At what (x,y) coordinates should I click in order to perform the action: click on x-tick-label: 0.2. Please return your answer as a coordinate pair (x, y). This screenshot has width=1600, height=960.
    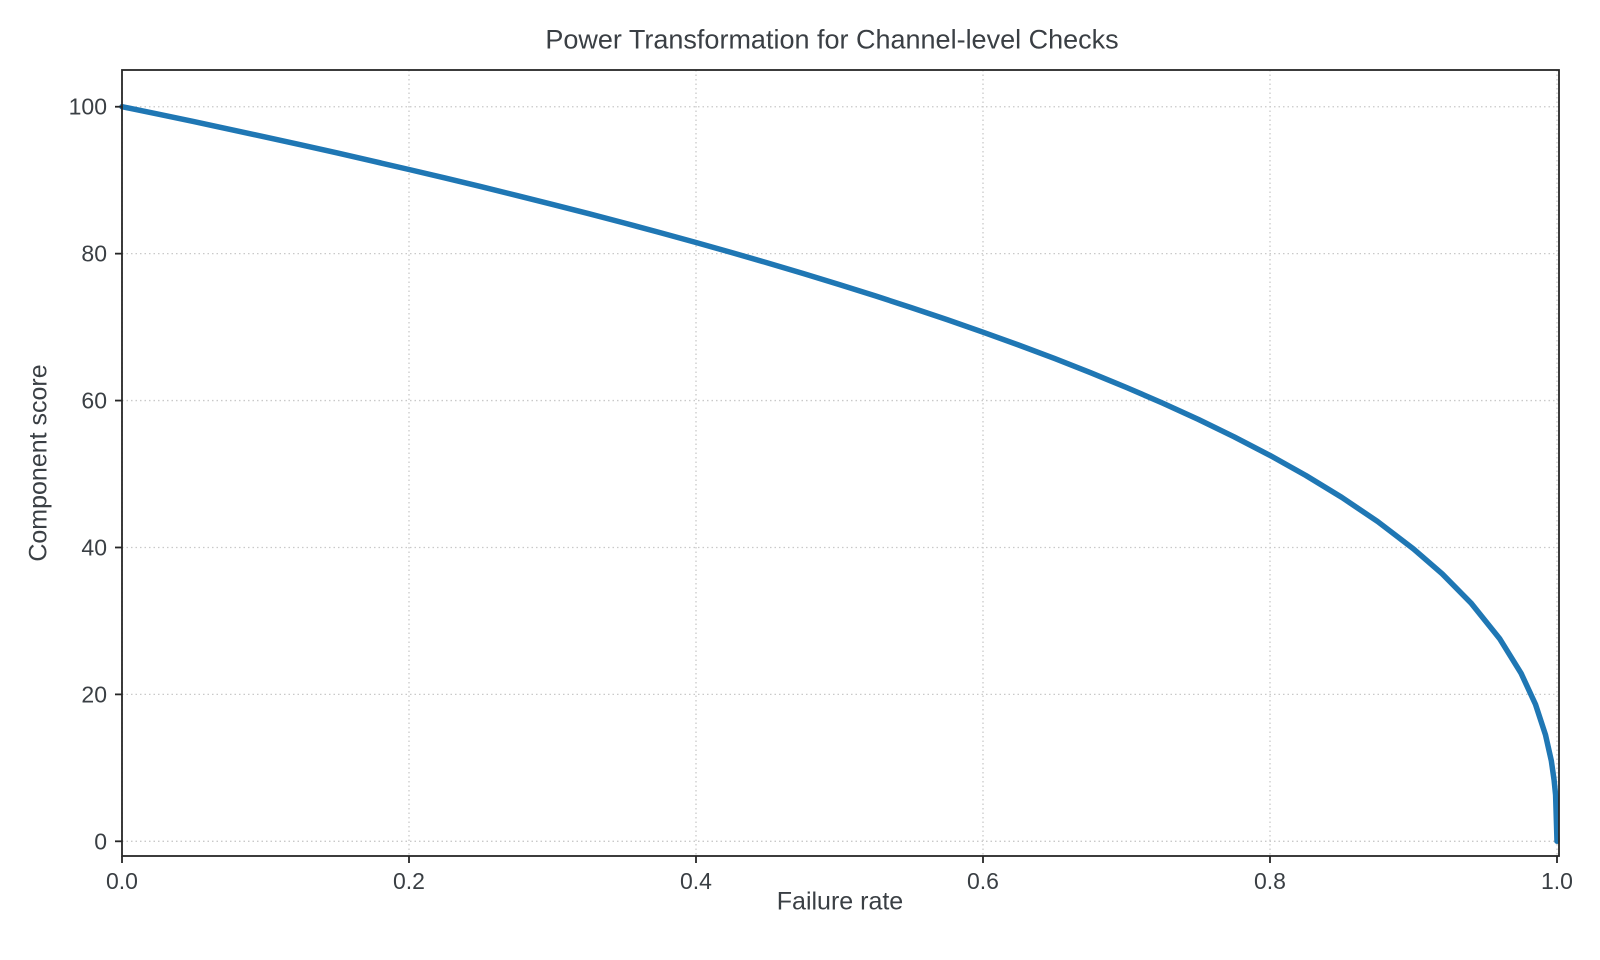
    Looking at the image, I should click on (409, 881).